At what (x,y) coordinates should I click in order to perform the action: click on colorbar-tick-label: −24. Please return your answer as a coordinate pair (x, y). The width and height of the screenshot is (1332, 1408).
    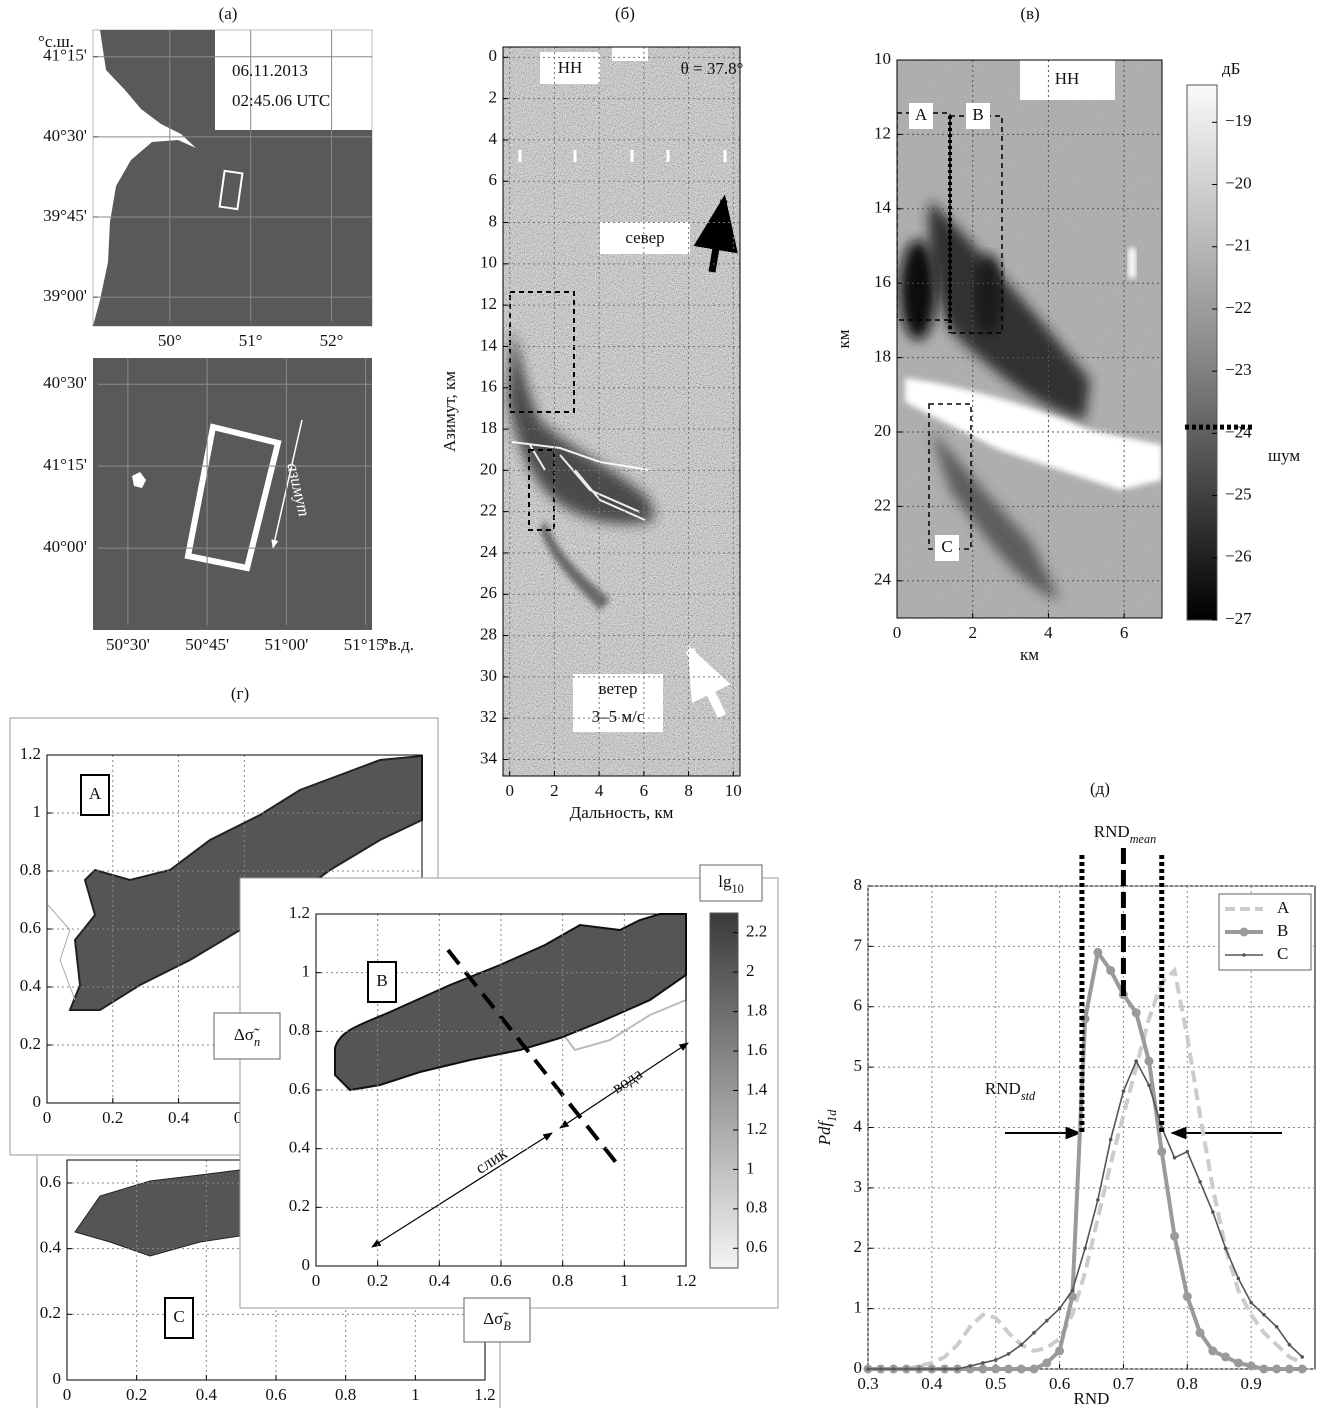
    Looking at the image, I should click on (1238, 431).